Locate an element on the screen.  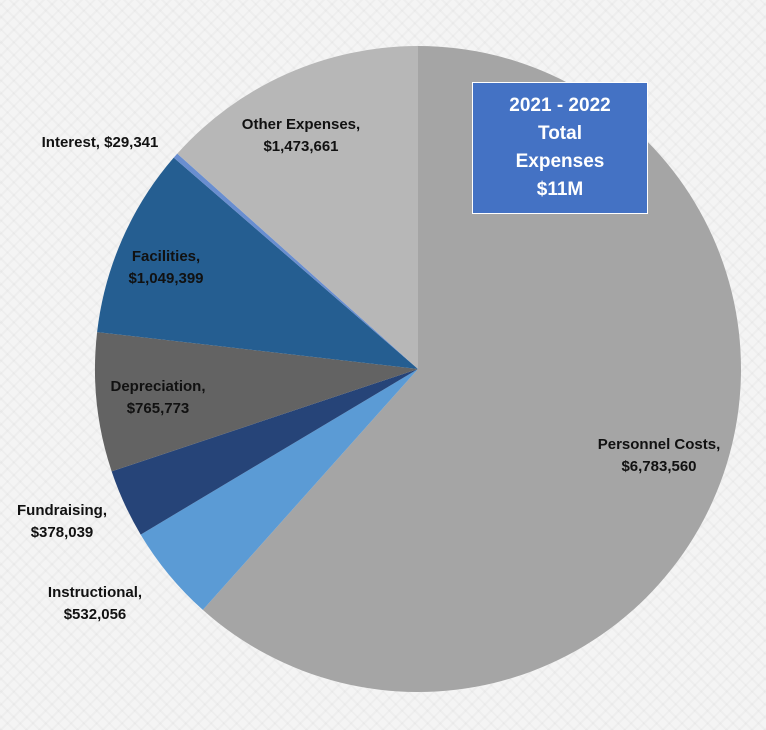
pie-slice-facilities is located at coordinates (257, 263).